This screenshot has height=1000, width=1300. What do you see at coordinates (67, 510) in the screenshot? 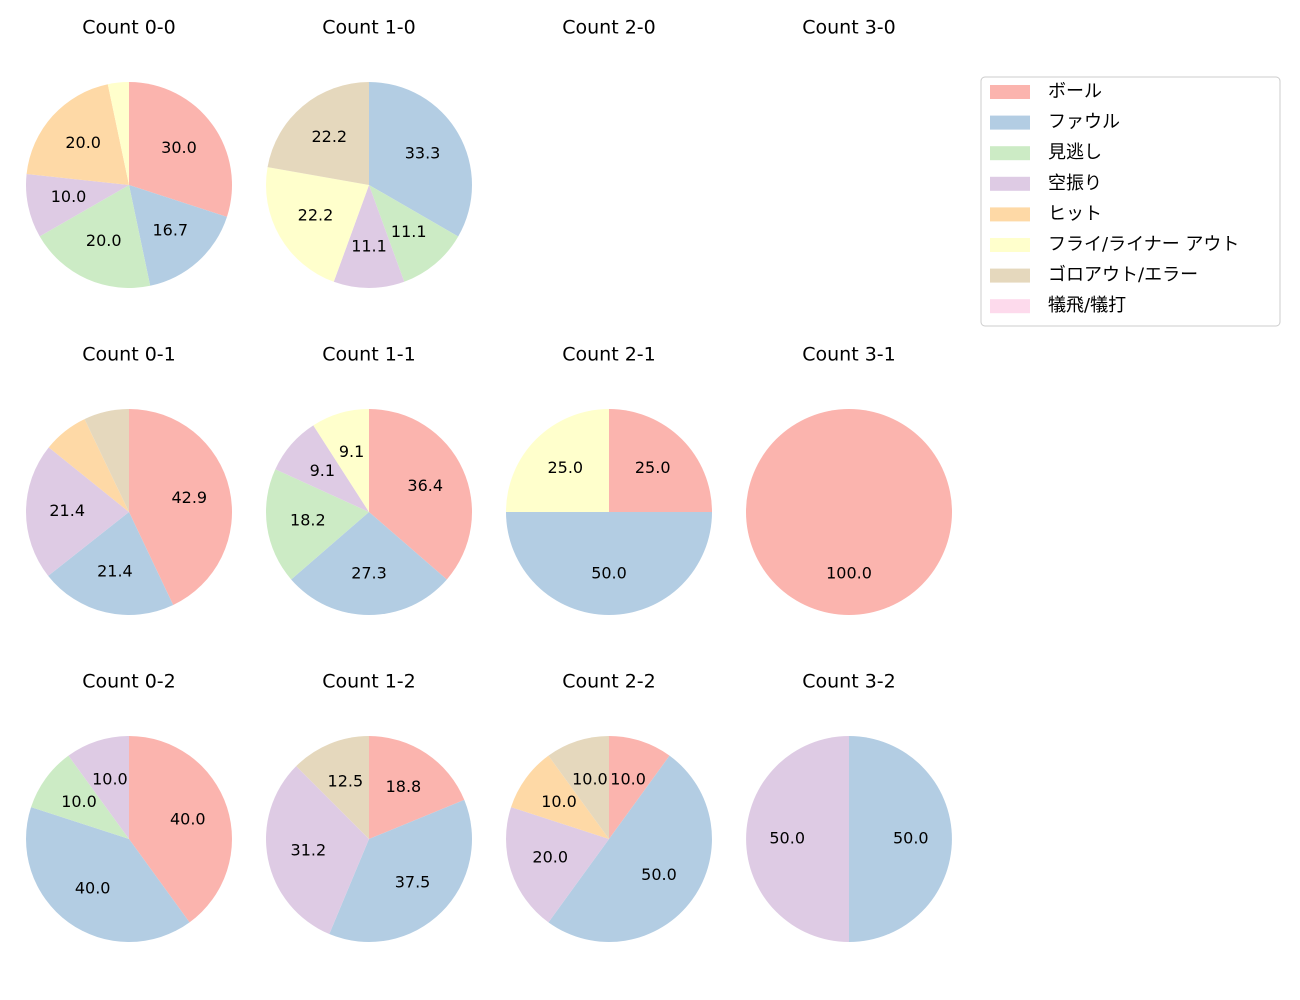
I see `value-label: 21.4` at bounding box center [67, 510].